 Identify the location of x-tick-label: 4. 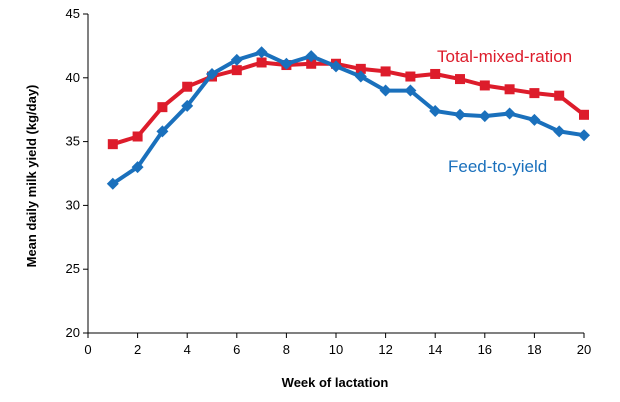
(187, 349).